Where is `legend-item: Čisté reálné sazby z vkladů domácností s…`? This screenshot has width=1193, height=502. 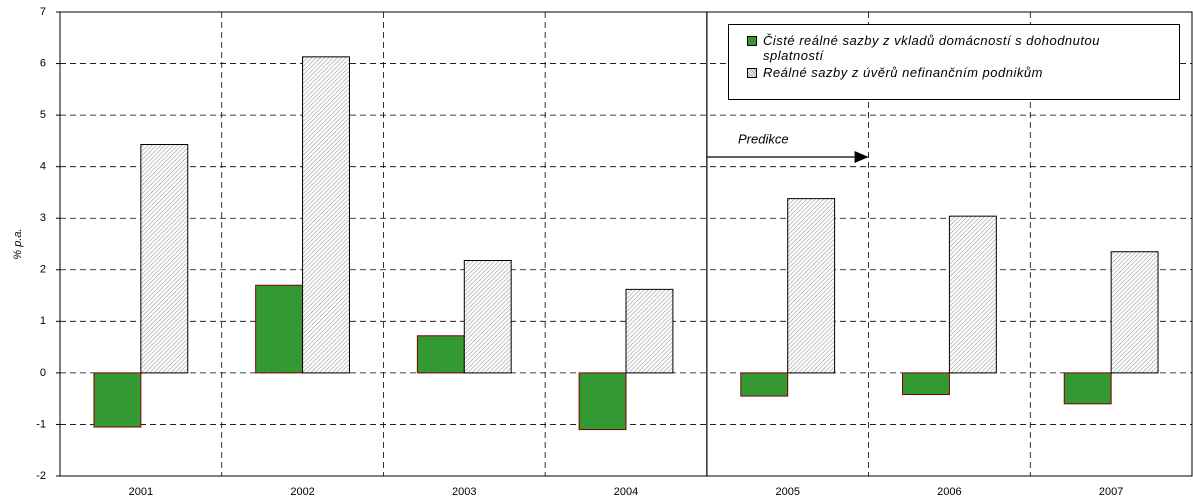
legend-item: Čisté reálné sazby z vkladů domácností s… is located at coordinates (935, 48).